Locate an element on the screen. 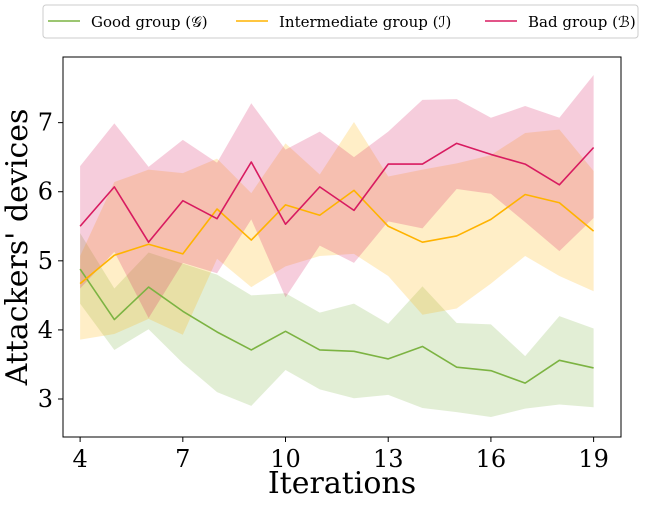 This screenshot has height=506, width=646. y-axis: 3 4 5 6 7 is located at coordinates (50, 261).